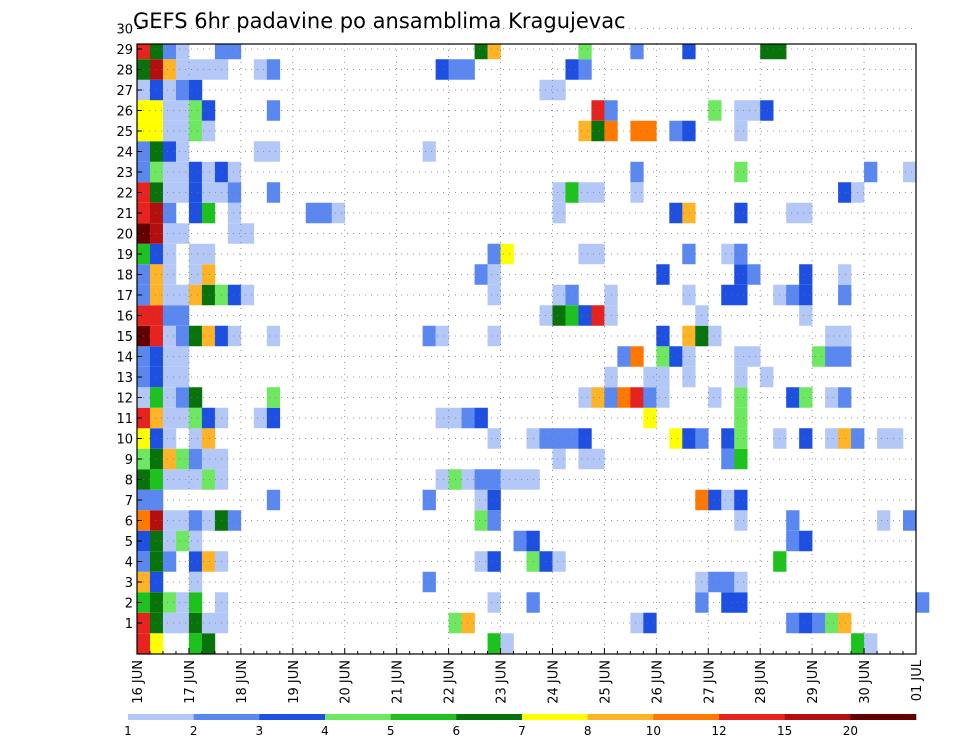  What do you see at coordinates (709, 682) in the screenshot?
I see `x-tick-label: 27 JUN` at bounding box center [709, 682].